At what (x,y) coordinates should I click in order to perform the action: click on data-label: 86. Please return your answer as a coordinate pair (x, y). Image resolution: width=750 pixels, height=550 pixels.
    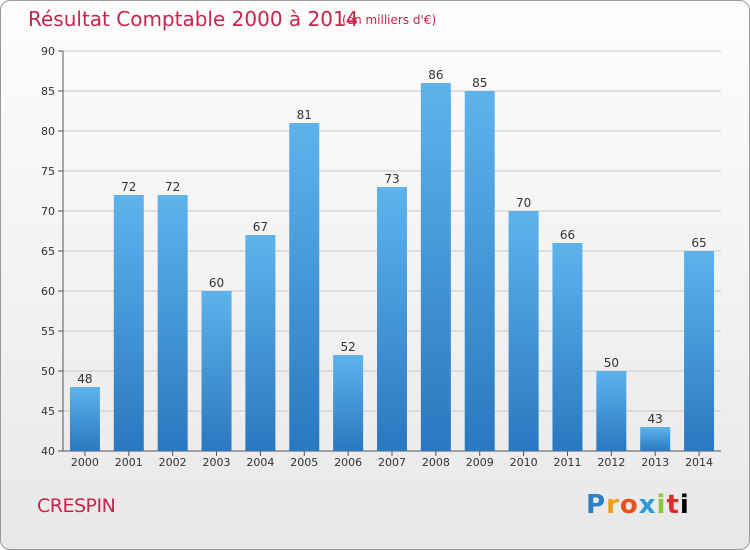
    Looking at the image, I should click on (435, 75).